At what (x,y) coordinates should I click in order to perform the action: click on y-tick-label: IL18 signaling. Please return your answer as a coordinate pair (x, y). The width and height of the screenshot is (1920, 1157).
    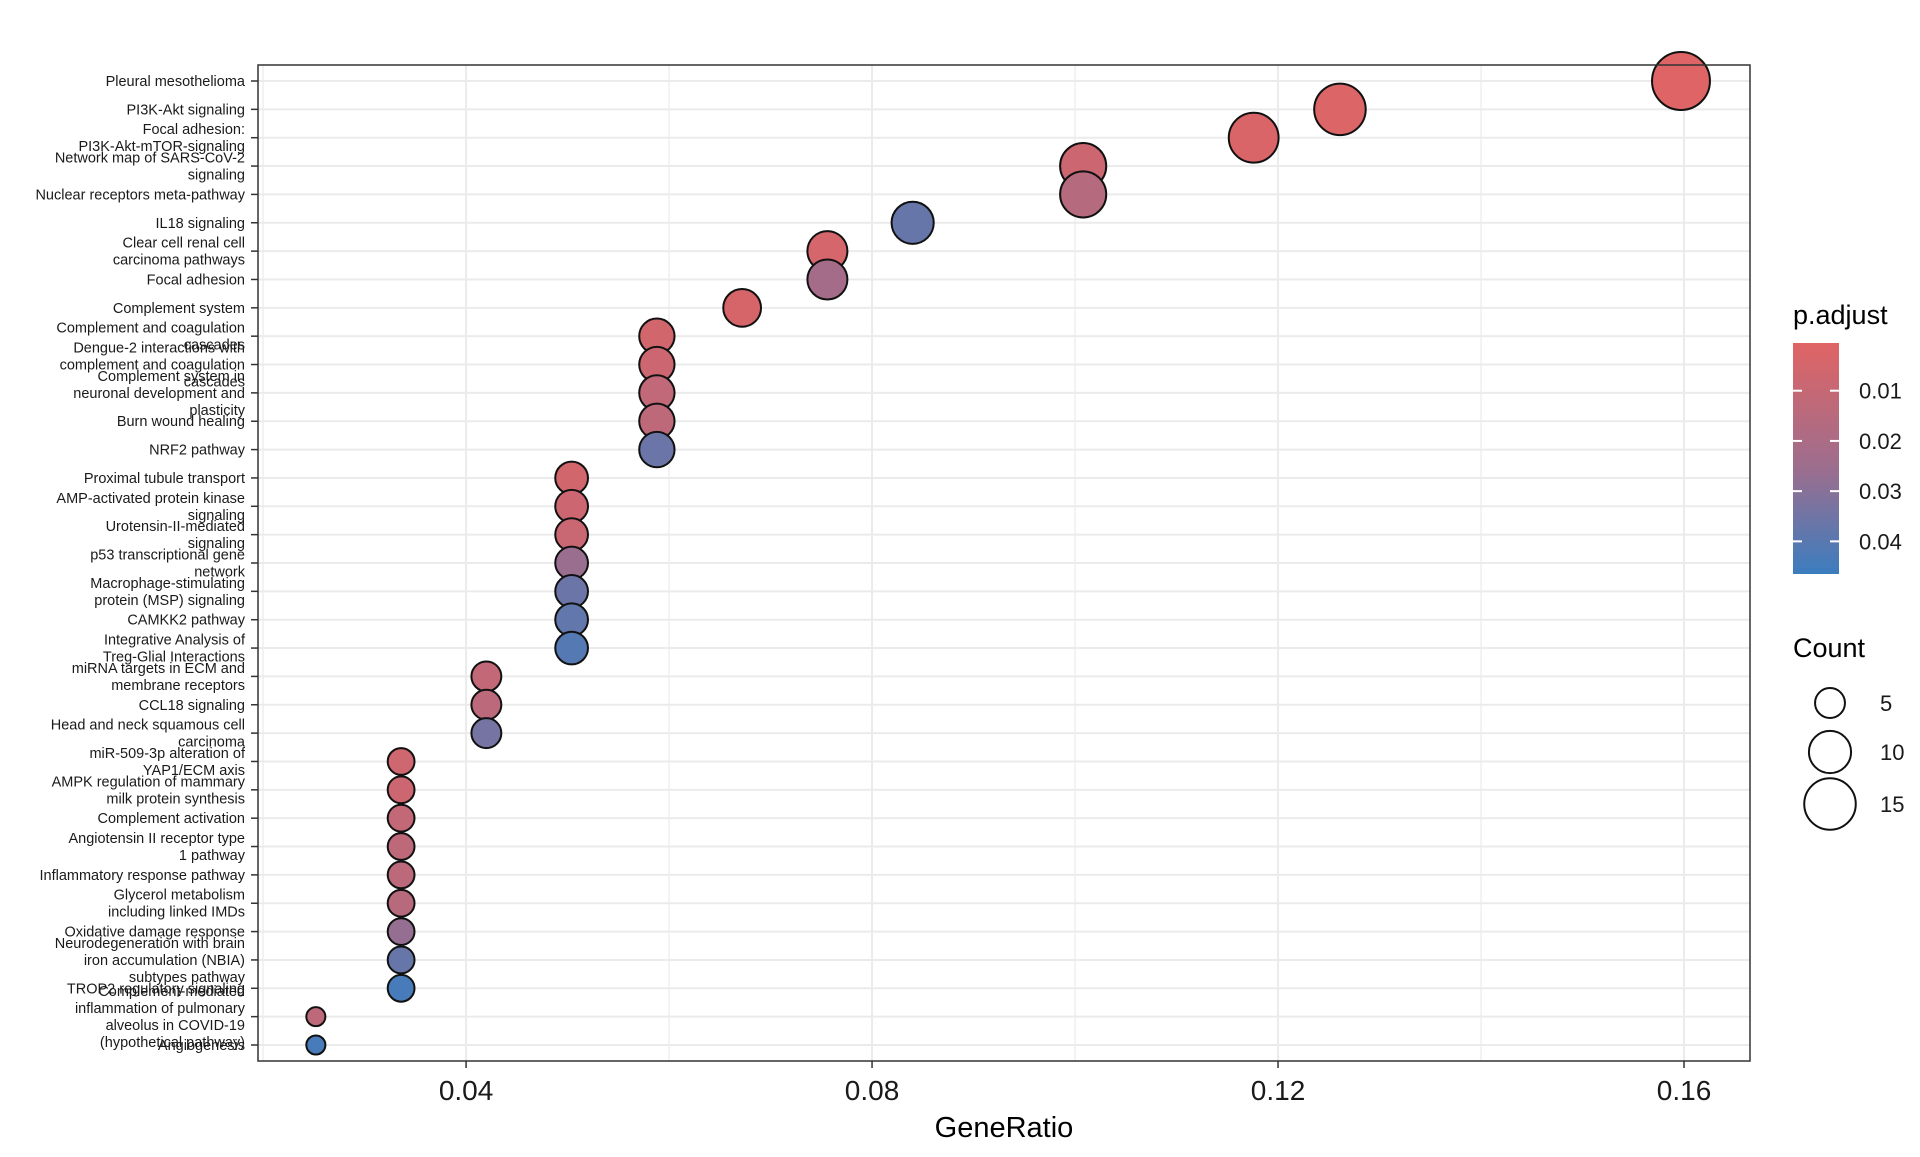
    Looking at the image, I should click on (201, 224).